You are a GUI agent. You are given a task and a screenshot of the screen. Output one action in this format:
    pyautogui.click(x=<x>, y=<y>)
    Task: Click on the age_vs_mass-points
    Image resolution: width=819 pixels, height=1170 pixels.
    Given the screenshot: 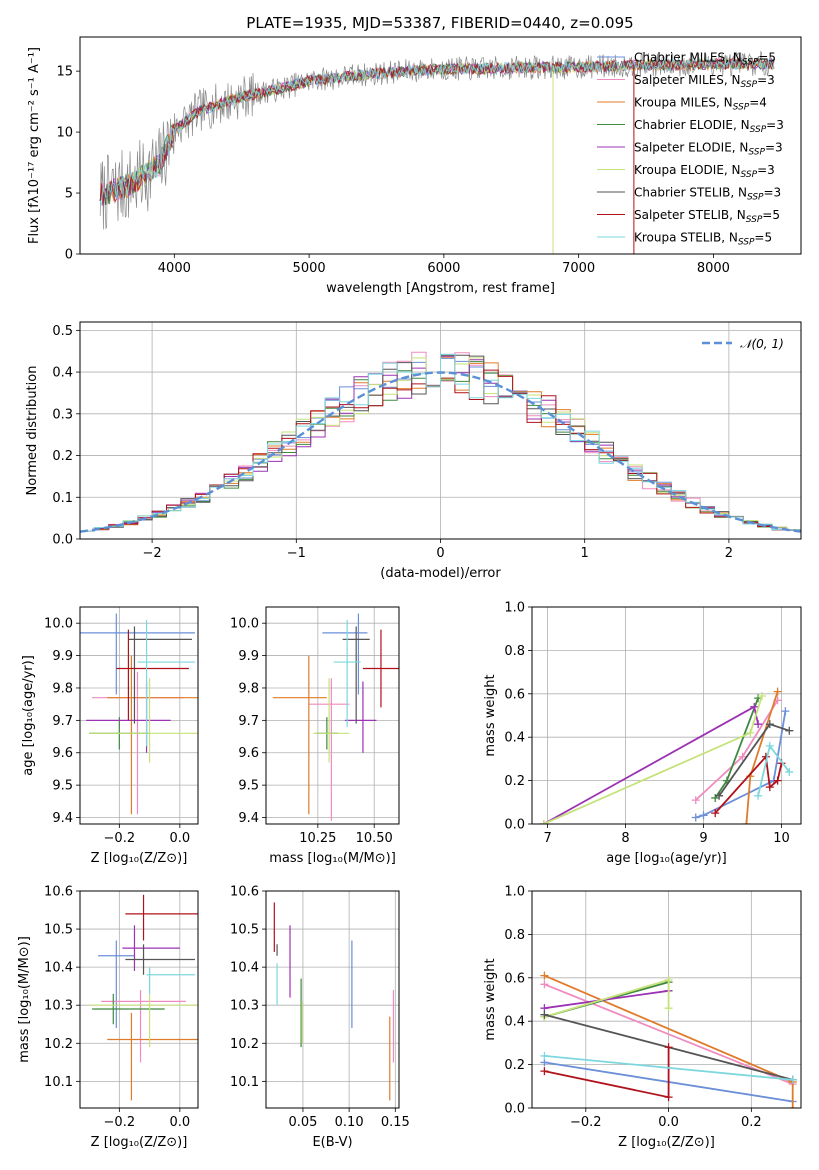 What is the action you would take?
    pyautogui.click(x=335, y=717)
    